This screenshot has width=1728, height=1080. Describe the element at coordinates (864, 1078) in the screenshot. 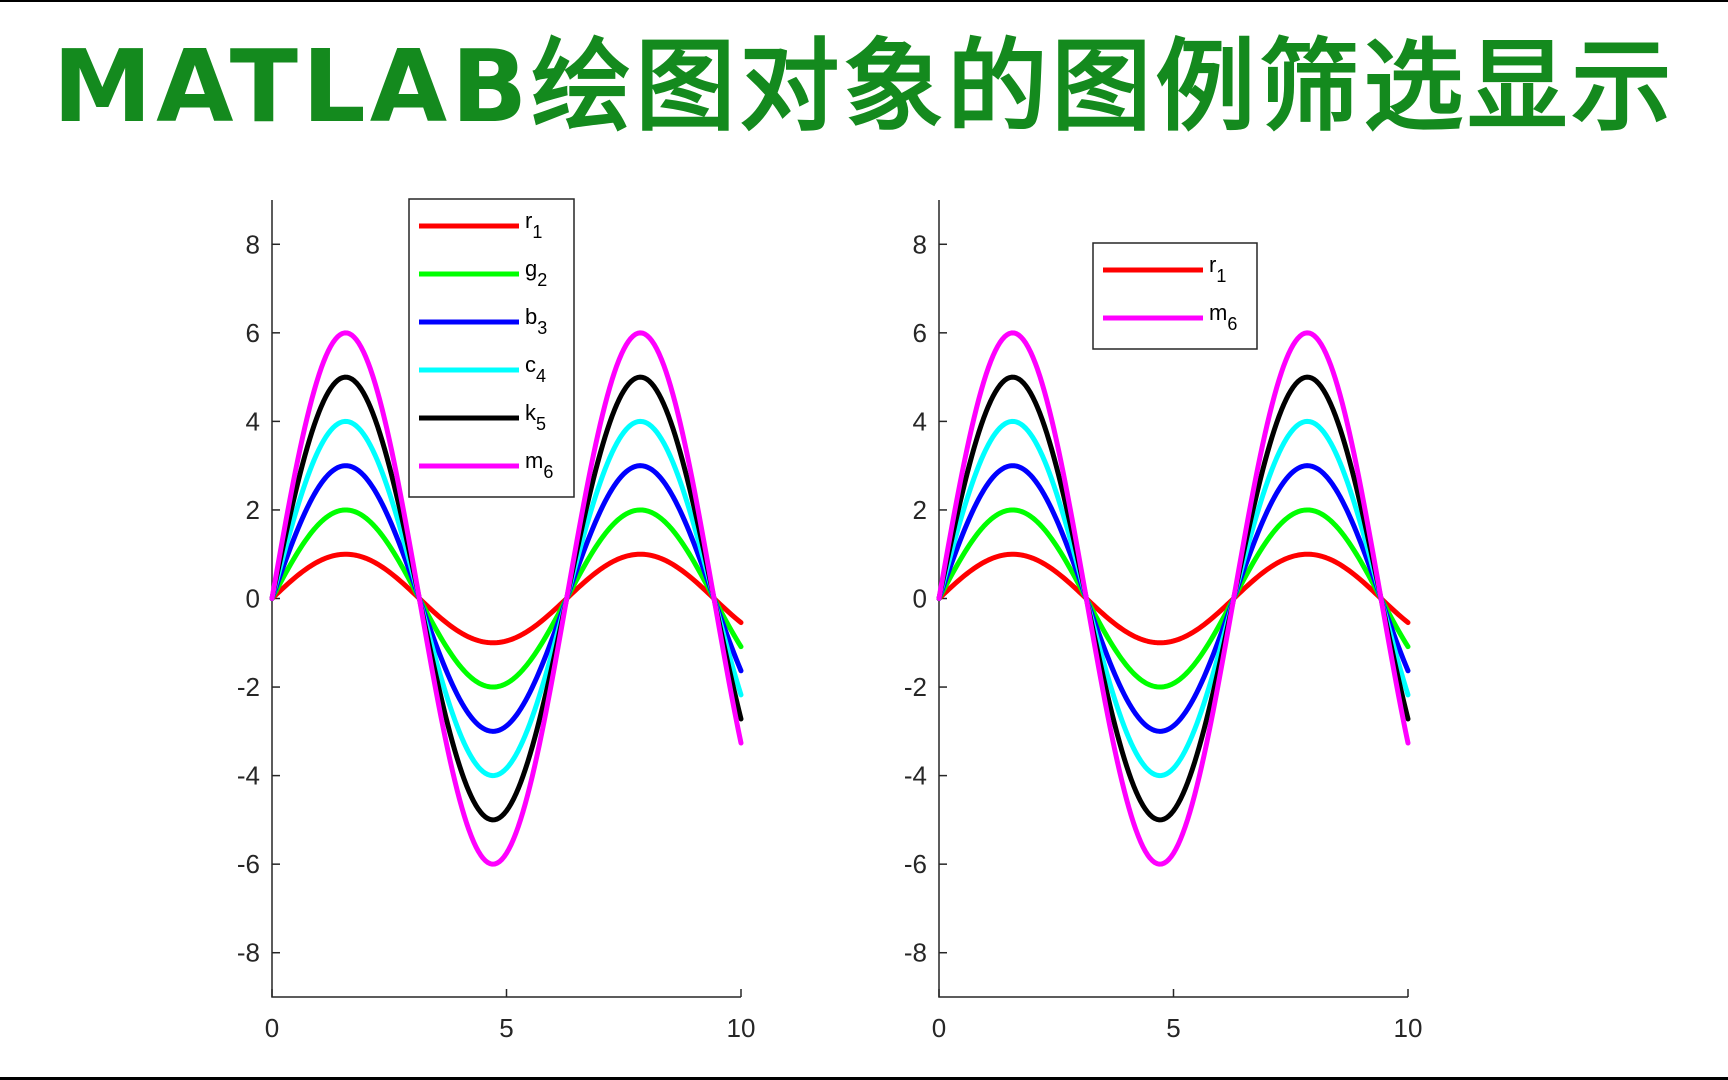

I see `bottom-border-line` at that location.